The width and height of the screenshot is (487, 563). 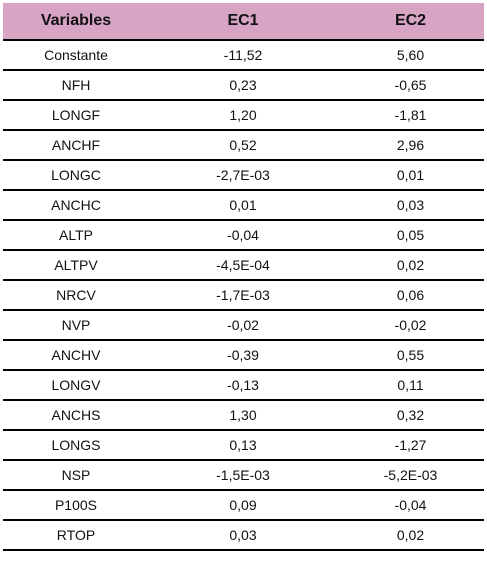 I want to click on table-head: Variables EC1 EC2, so click(x=243, y=22).